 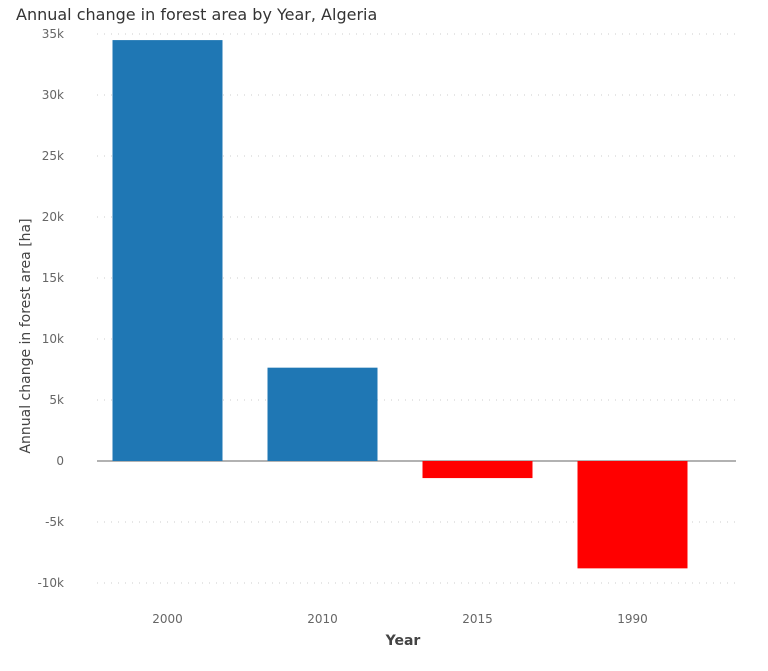 What do you see at coordinates (26, 335) in the screenshot?
I see `y-axis-label: Annual change in forest area [ha]` at bounding box center [26, 335].